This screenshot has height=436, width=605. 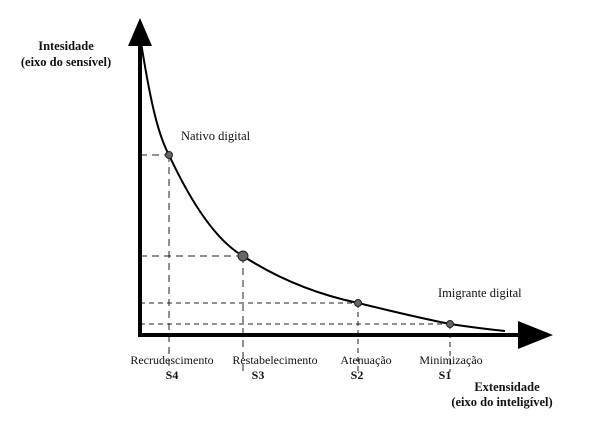 What do you see at coordinates (501, 402) in the screenshot?
I see `x-axis-title-line2: (eixo do inteligível)` at bounding box center [501, 402].